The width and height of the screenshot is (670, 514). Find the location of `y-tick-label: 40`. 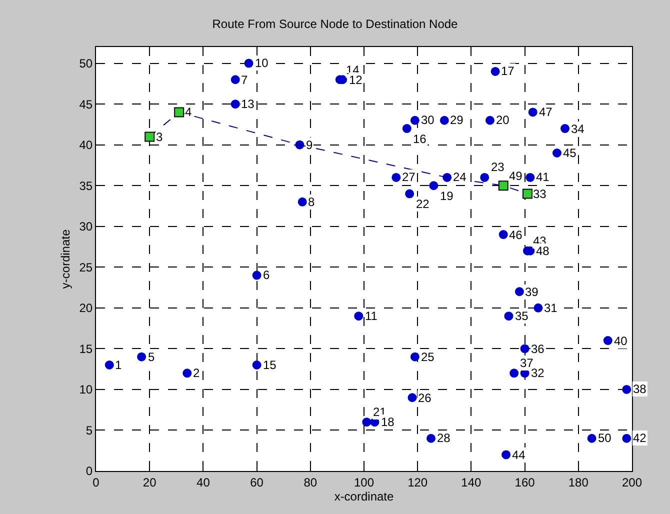

y-tick-label: 40 is located at coordinates (86, 145).